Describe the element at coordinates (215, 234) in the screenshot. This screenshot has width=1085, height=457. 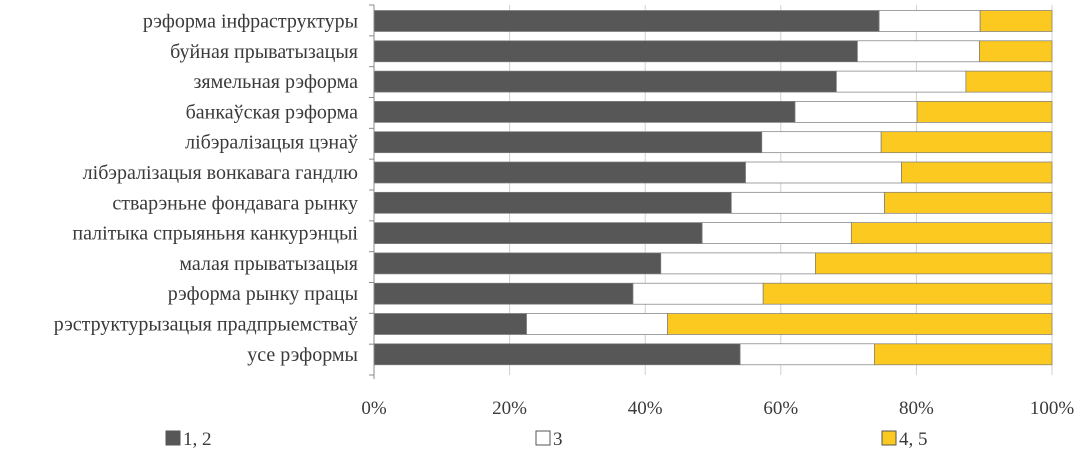
I see `category-label: палітыка спрыяньня канкурэнцыі` at that location.